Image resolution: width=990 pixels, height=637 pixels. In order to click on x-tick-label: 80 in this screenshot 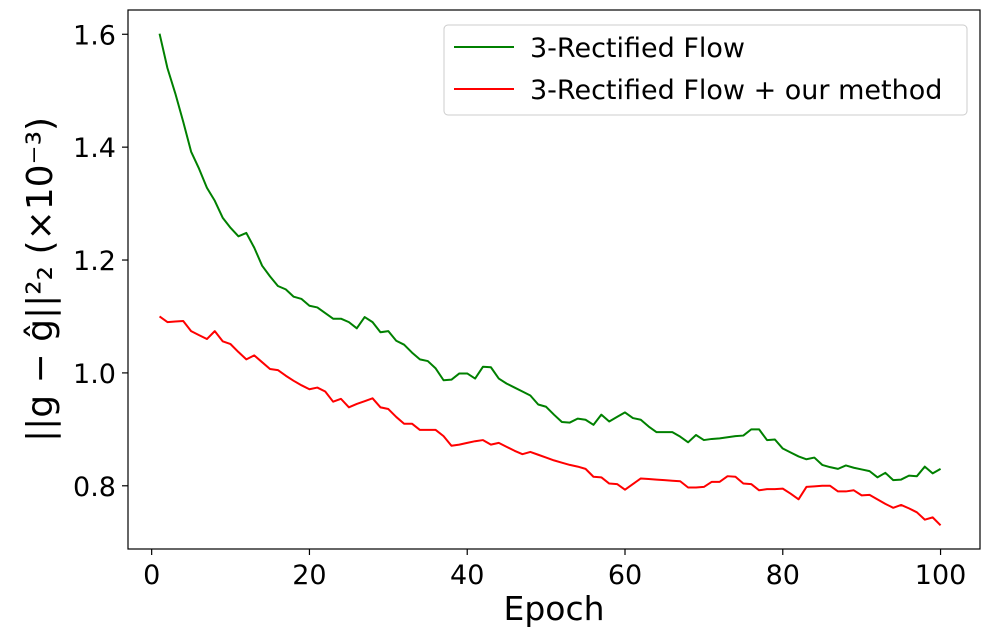, I will do `click(783, 575)`.